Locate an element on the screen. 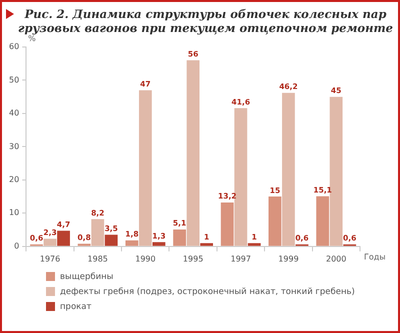  x-tick-label: 2000 is located at coordinates (336, 259).